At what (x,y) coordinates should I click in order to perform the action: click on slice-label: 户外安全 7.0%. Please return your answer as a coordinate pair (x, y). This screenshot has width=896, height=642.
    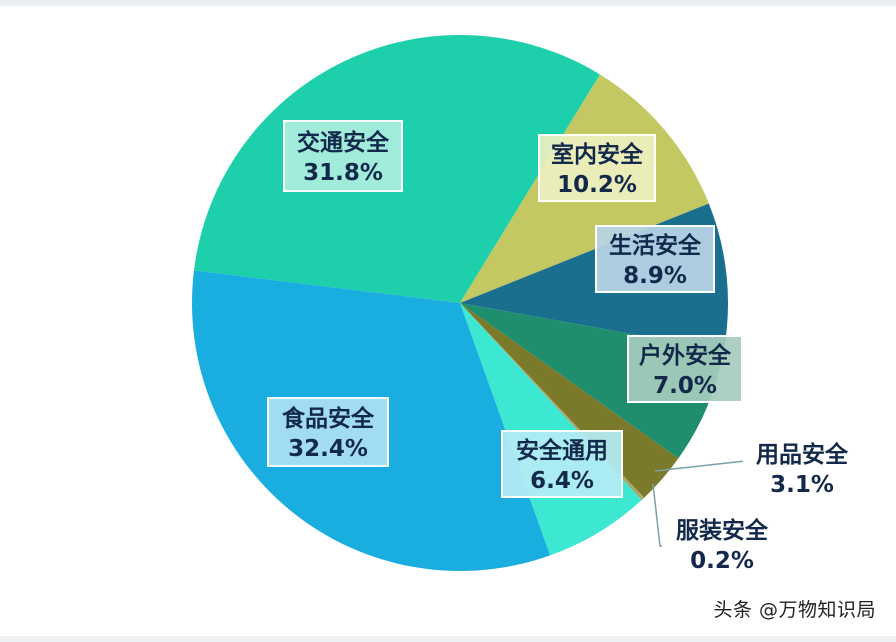
    Looking at the image, I should click on (685, 369).